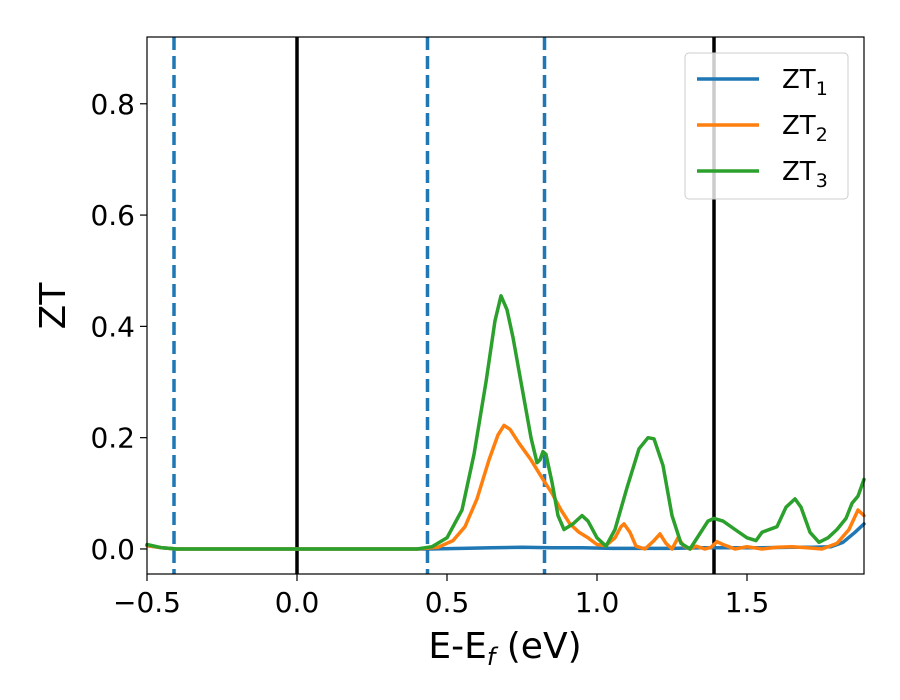  I want to click on y-tick-label-3: 0.4, so click(112, 326).